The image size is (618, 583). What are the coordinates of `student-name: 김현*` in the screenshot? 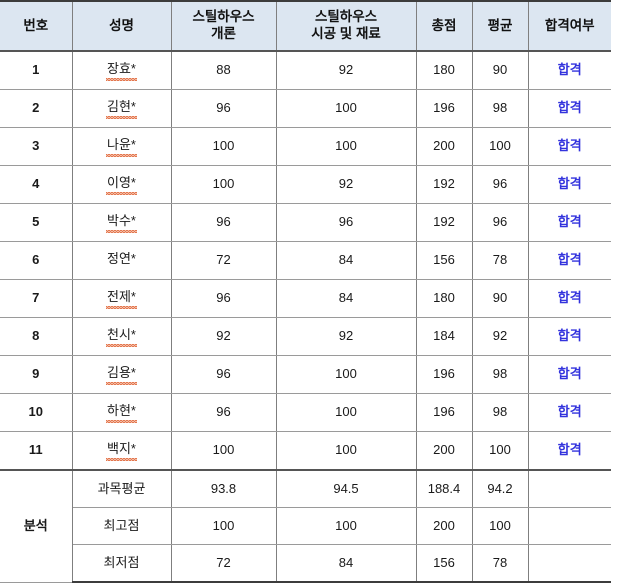 It's located at (121, 109).